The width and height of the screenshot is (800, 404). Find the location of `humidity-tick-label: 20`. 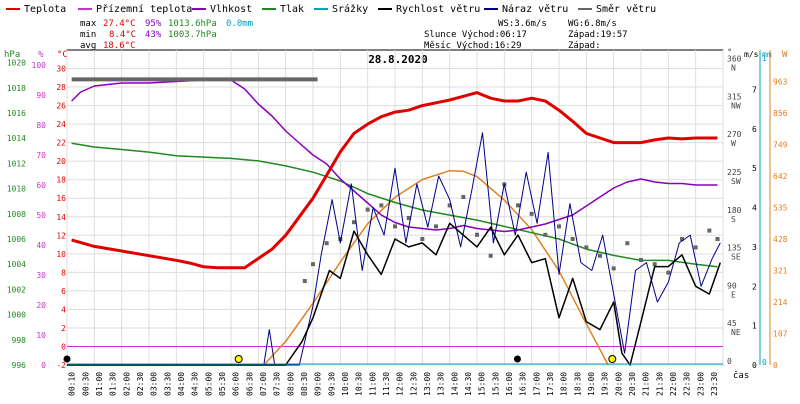

humidity-tick-label: 20 is located at coordinates (41, 305).